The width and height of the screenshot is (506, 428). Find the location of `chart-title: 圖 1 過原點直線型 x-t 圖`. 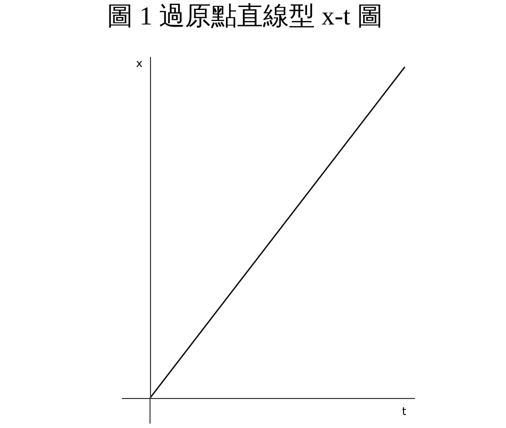

chart-title: 圖 1 過原點直線型 x-t 圖 is located at coordinates (244, 16).